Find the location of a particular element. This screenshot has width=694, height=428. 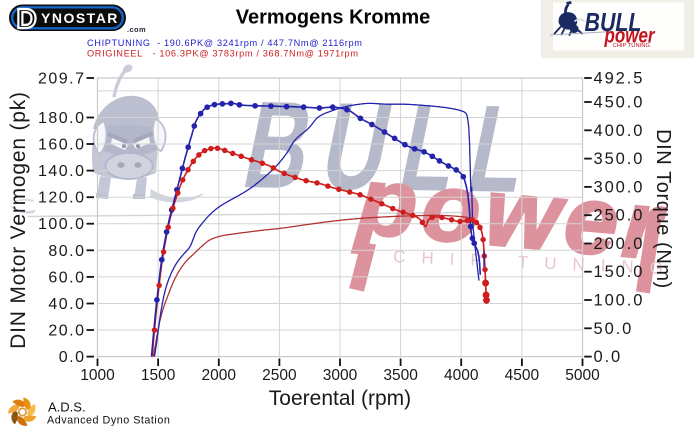

svg-text: 350.0 is located at coordinates (619, 159).